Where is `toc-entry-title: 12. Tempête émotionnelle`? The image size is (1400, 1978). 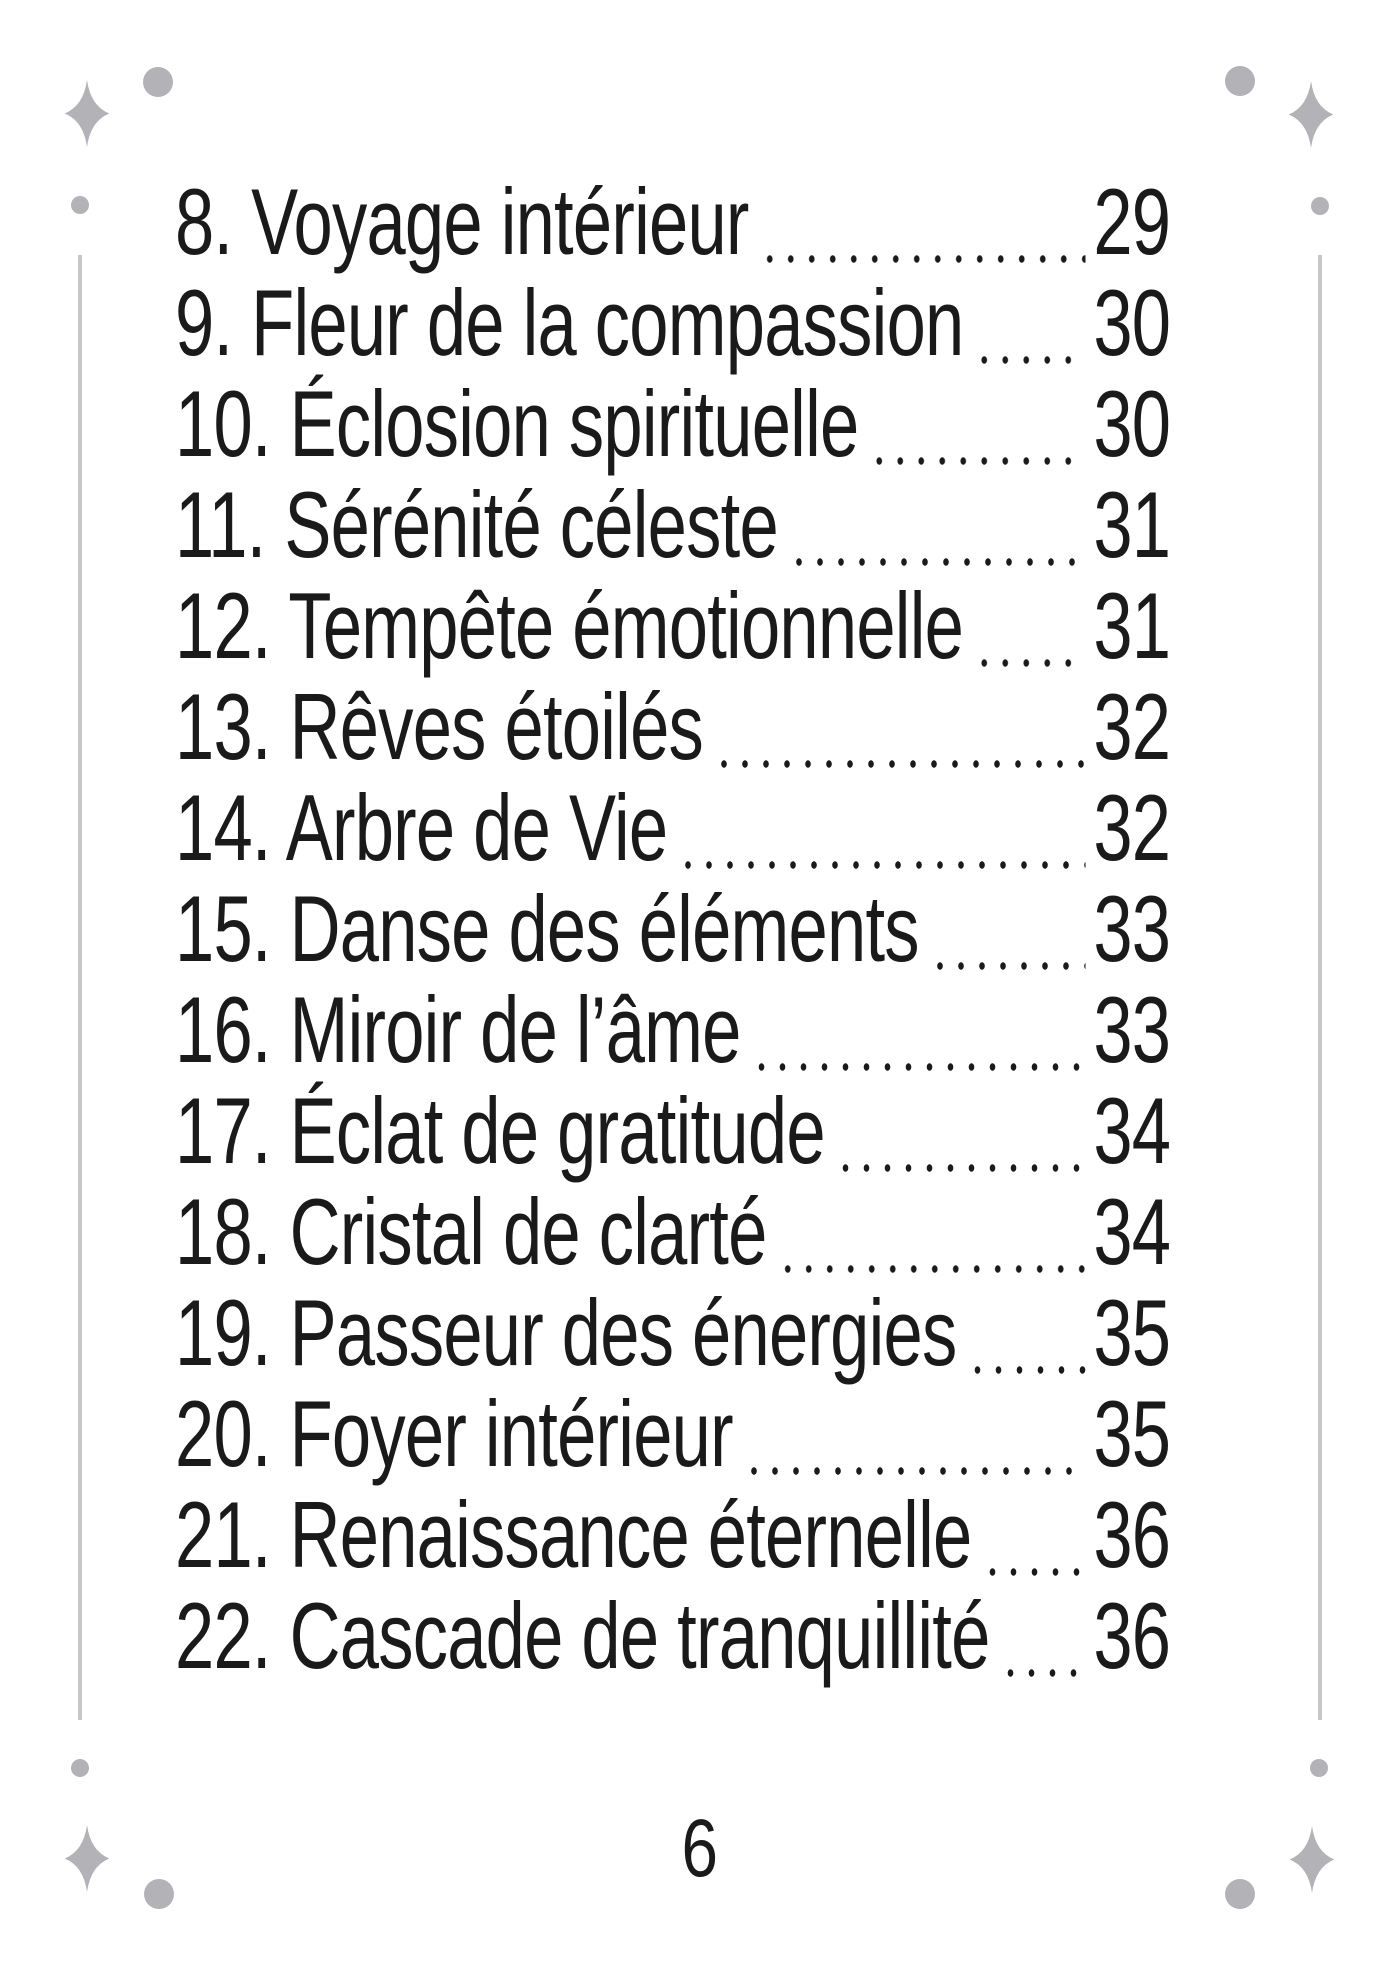
toc-entry-title: 12. Tempête émotionnelle is located at coordinates (569, 625).